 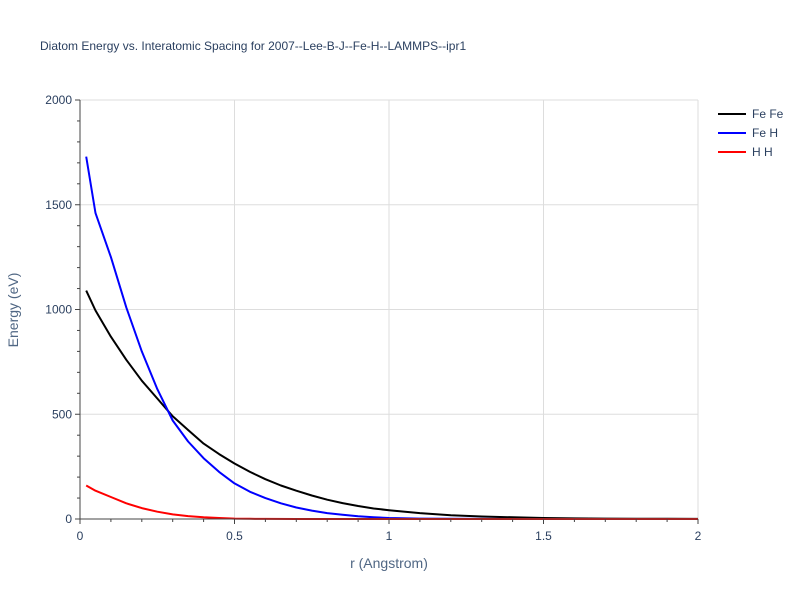 I want to click on x-tick-label: 1.5, so click(x=543, y=536).